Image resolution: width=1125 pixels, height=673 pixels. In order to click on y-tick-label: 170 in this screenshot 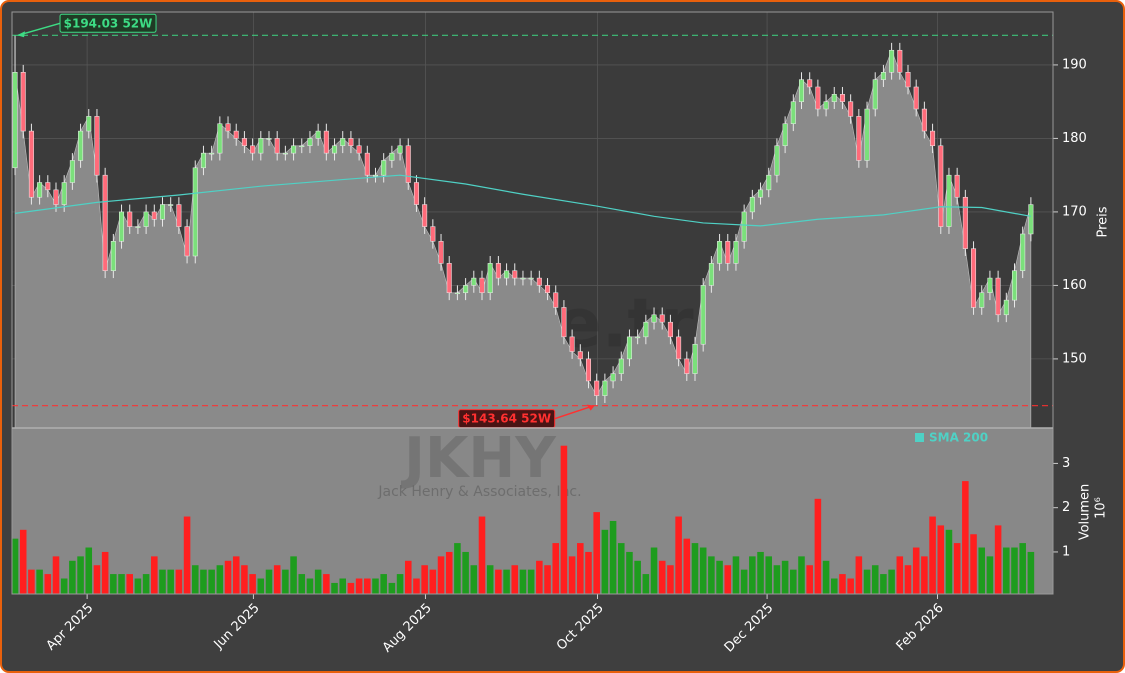, I will do `click(1074, 211)`.